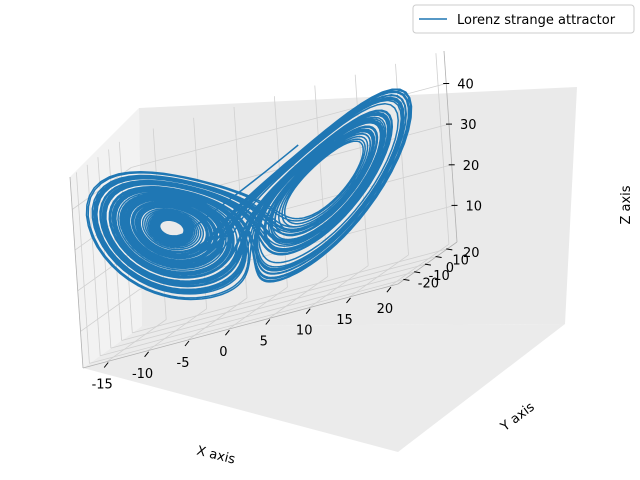 Image resolution: width=640 pixels, height=480 pixels. I want to click on y-tick-label: 10, so click(460, 261).